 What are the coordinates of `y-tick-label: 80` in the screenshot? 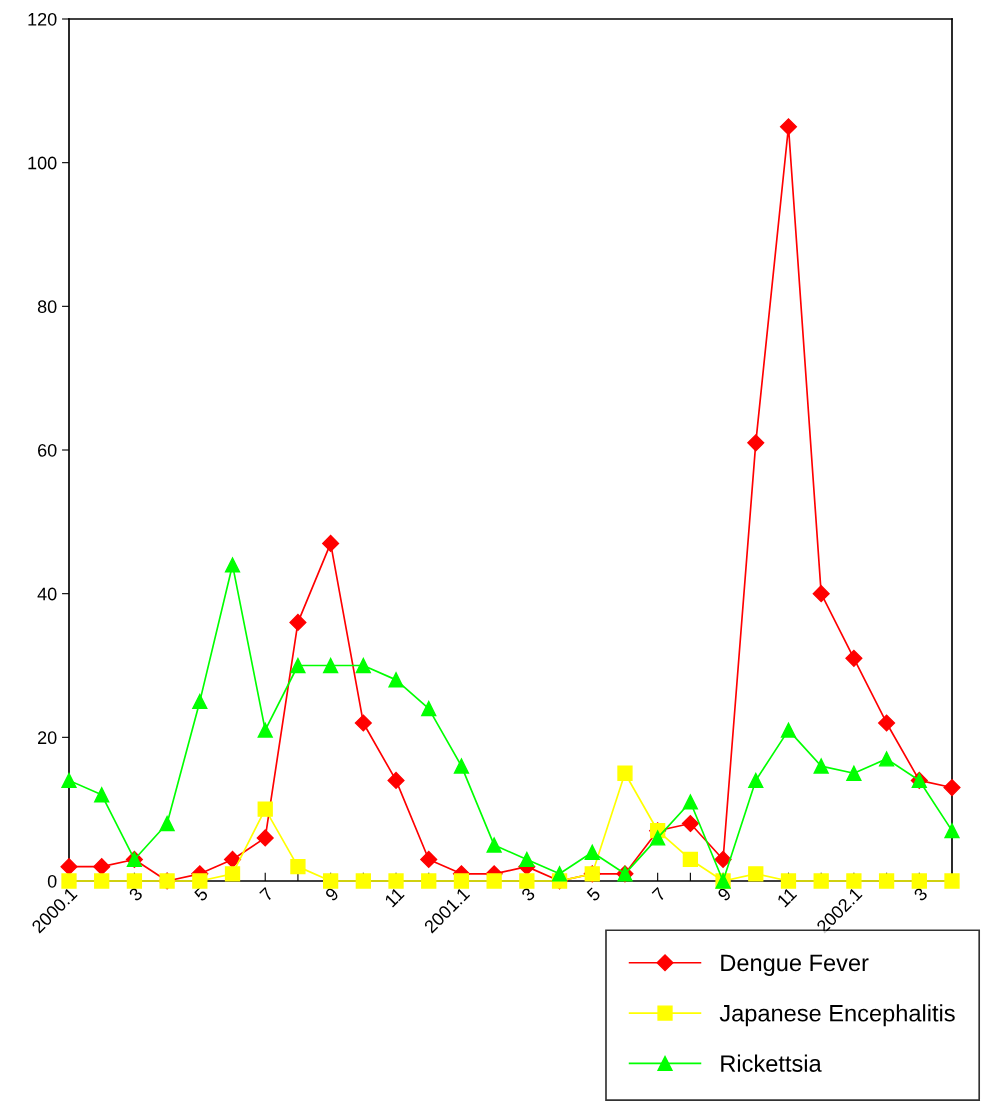 It's located at (47, 307).